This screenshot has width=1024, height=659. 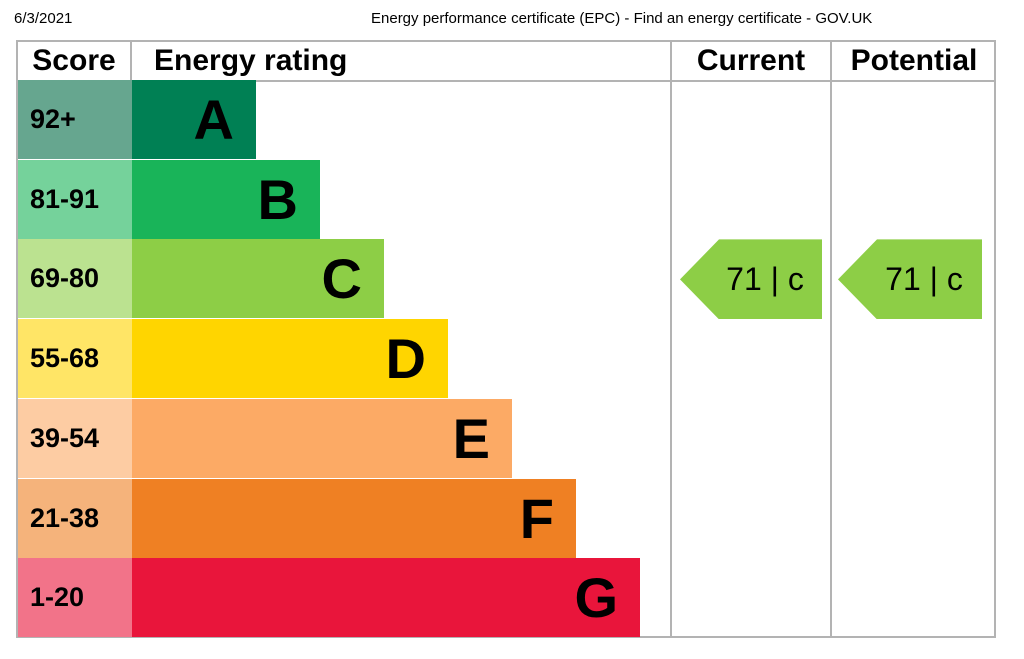 What do you see at coordinates (226, 199) in the screenshot?
I see `band-bar-b: B` at bounding box center [226, 199].